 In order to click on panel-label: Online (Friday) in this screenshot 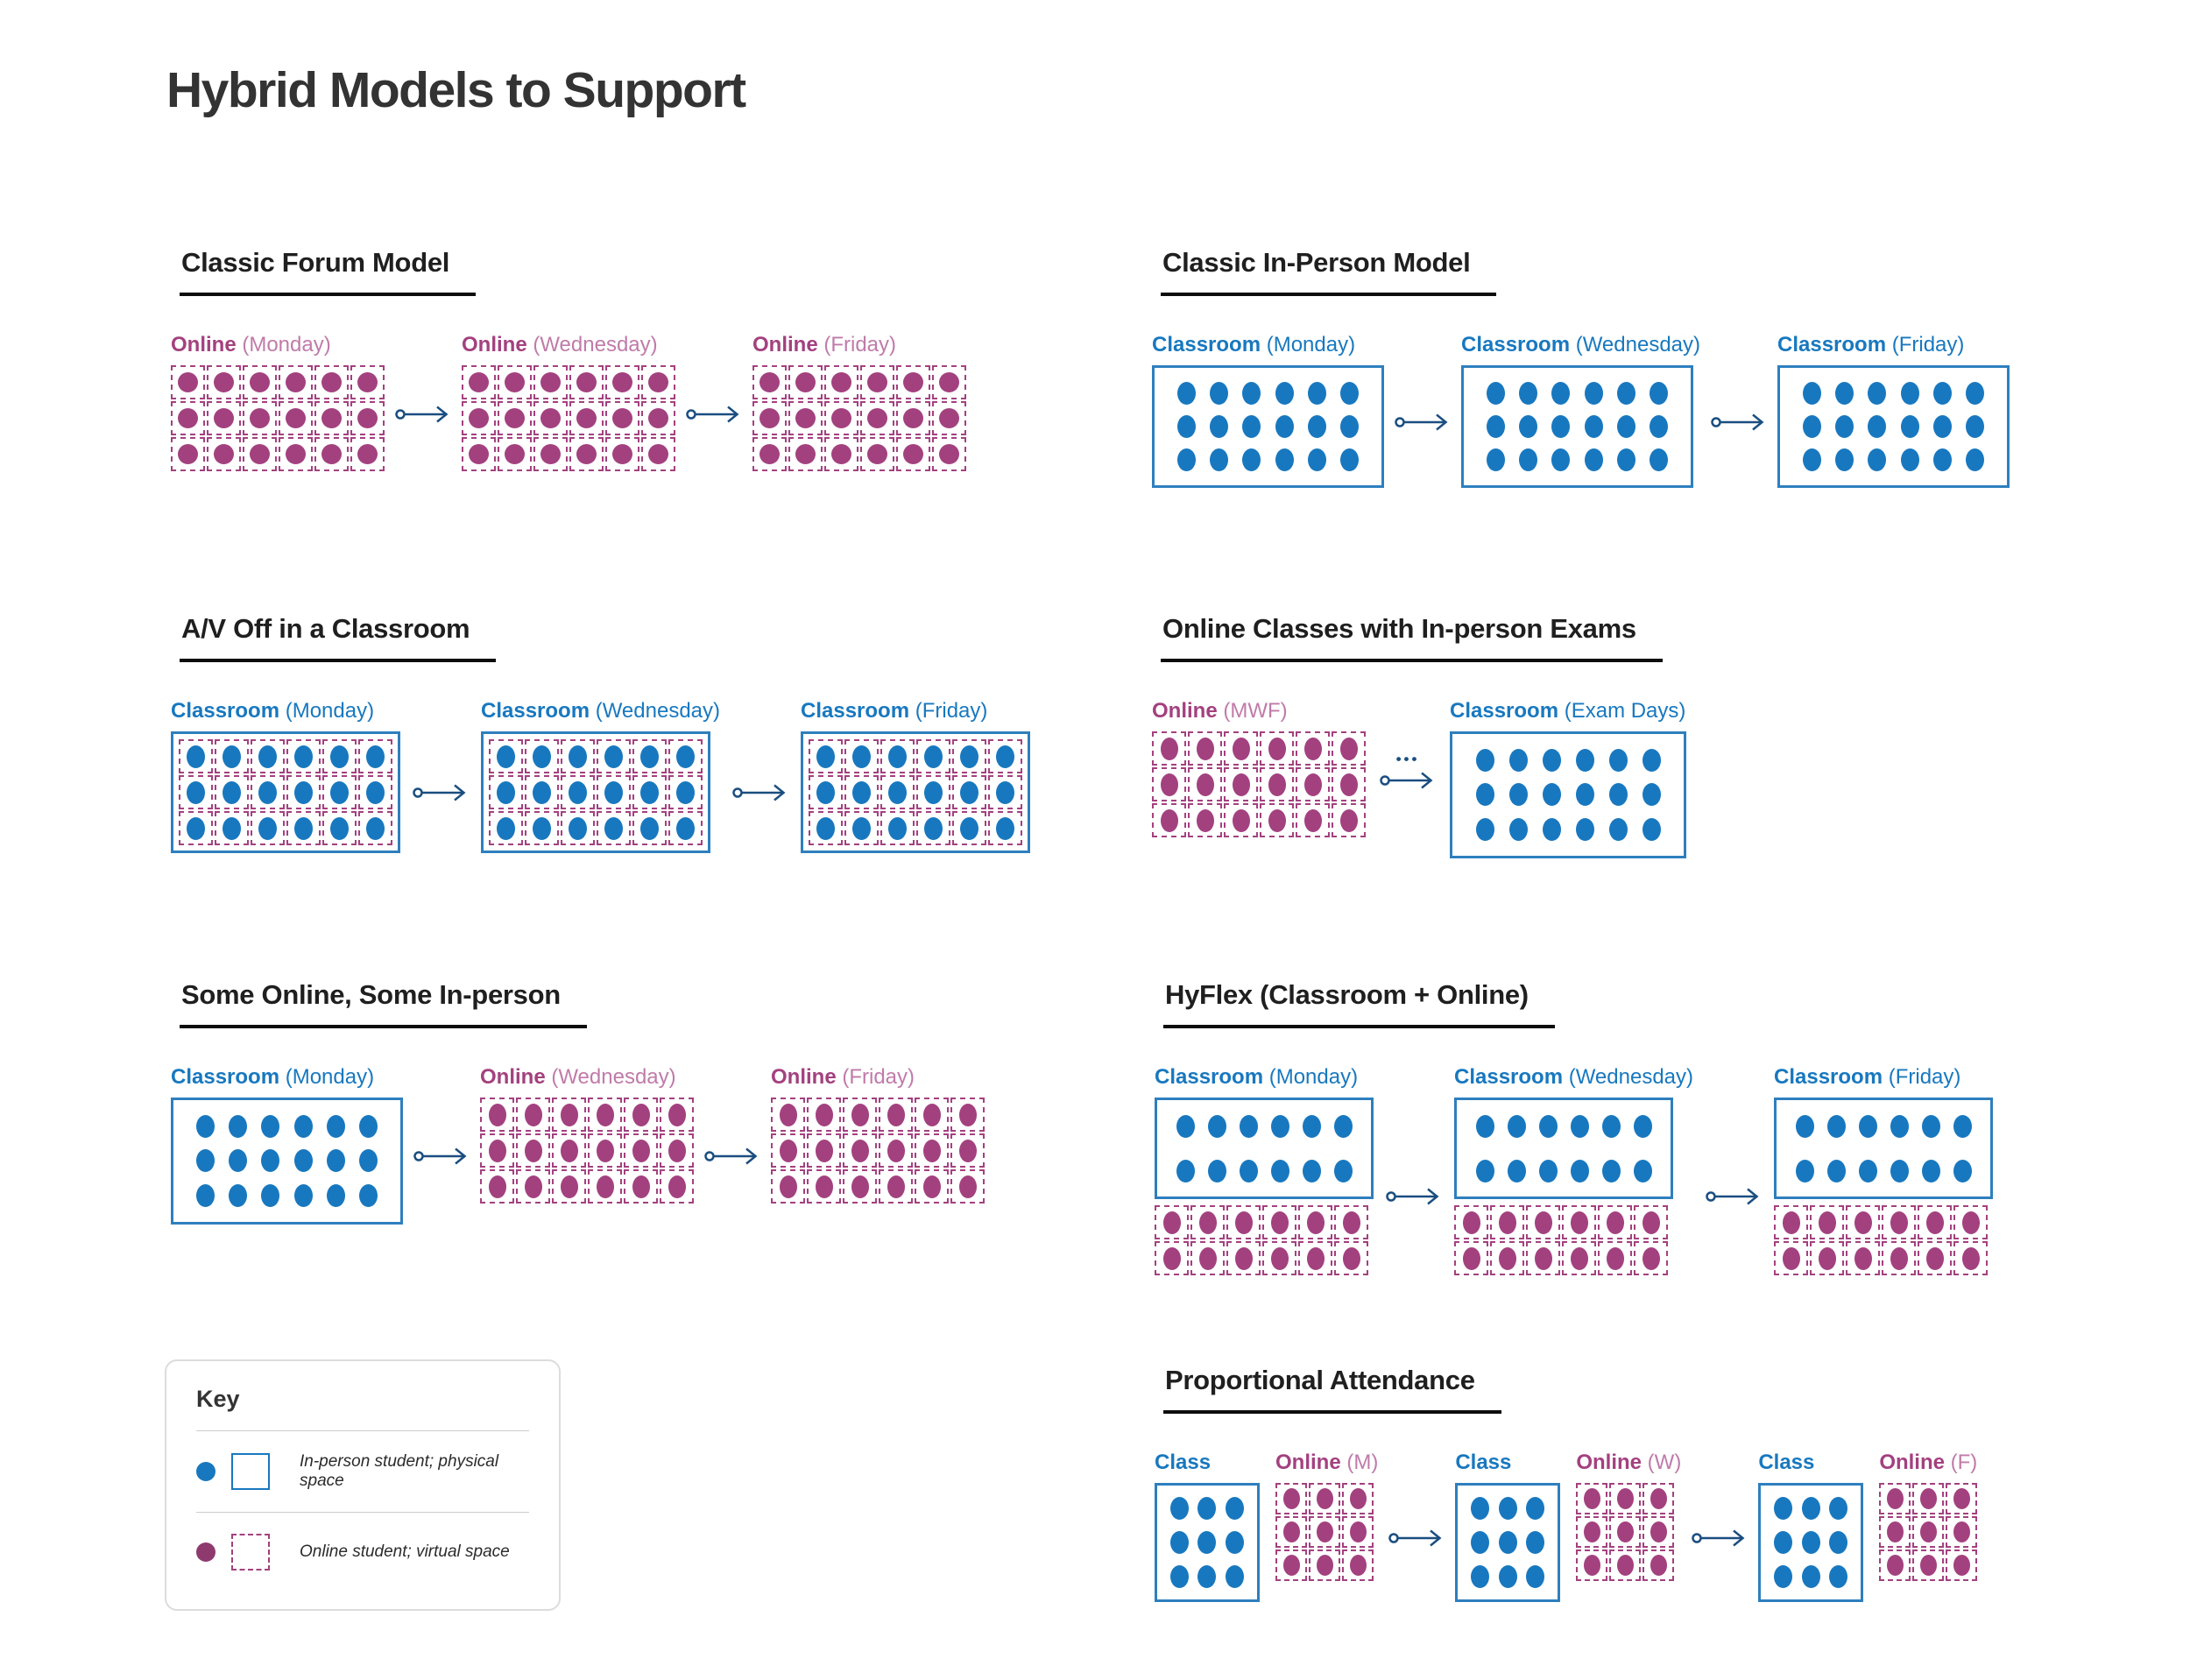, I will do `click(878, 1077)`.